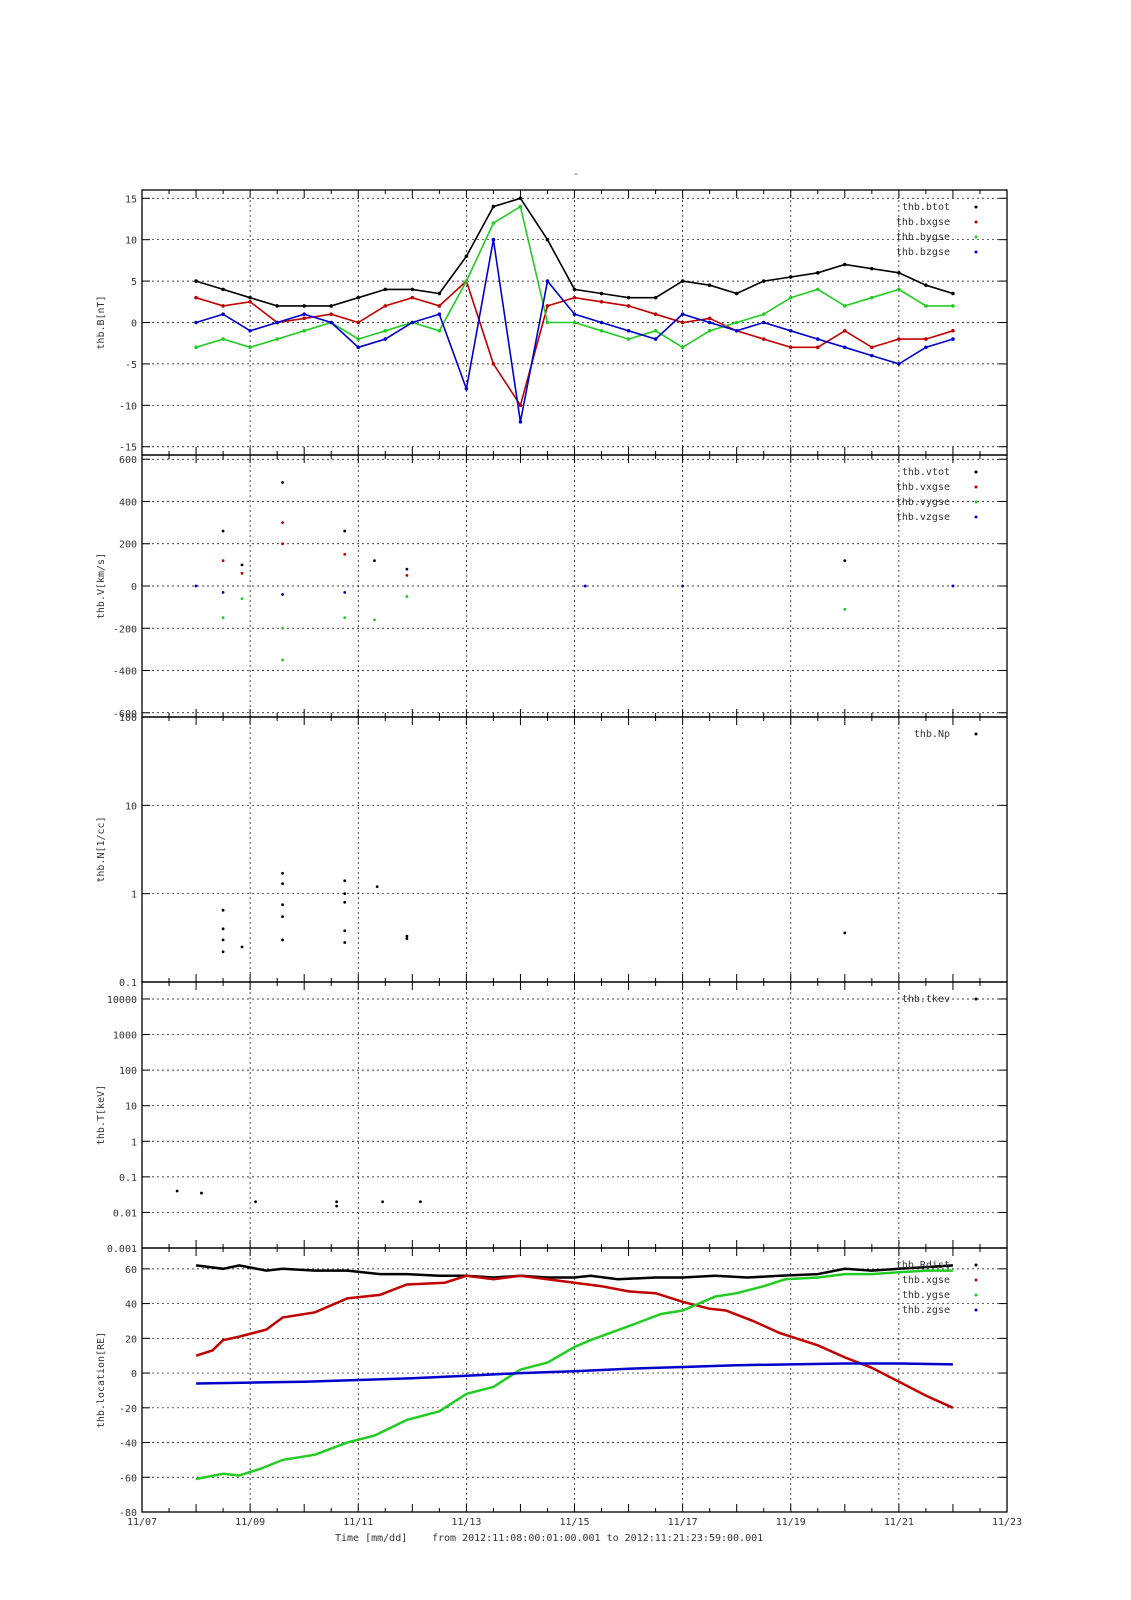 This screenshot has width=1131, height=1600. I want to click on y-tick-label: -60, so click(128, 1478).